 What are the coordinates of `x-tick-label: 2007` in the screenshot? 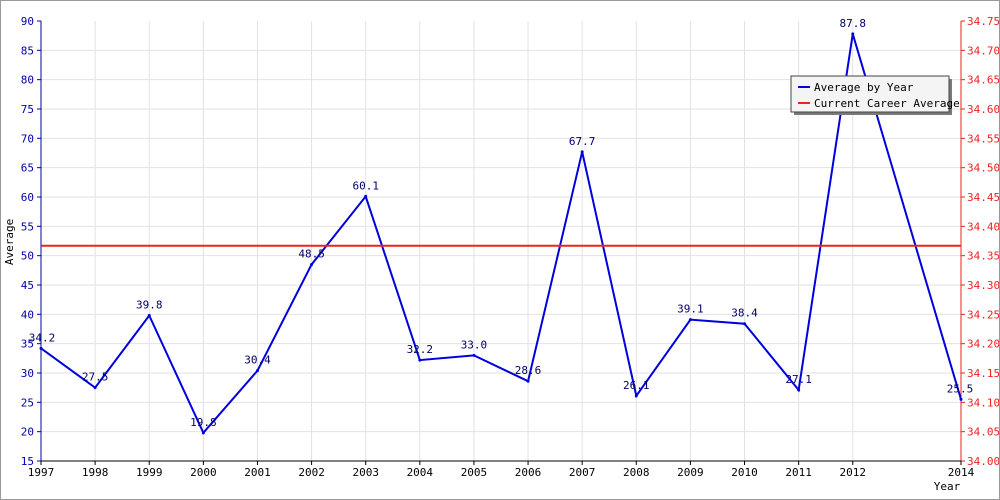 It's located at (582, 472).